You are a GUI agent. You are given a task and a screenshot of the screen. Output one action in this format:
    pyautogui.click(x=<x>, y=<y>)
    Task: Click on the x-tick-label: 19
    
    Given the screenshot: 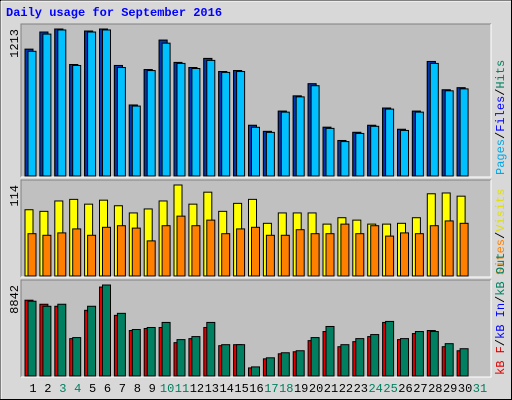 What is the action you would take?
    pyautogui.click(x=301, y=389)
    